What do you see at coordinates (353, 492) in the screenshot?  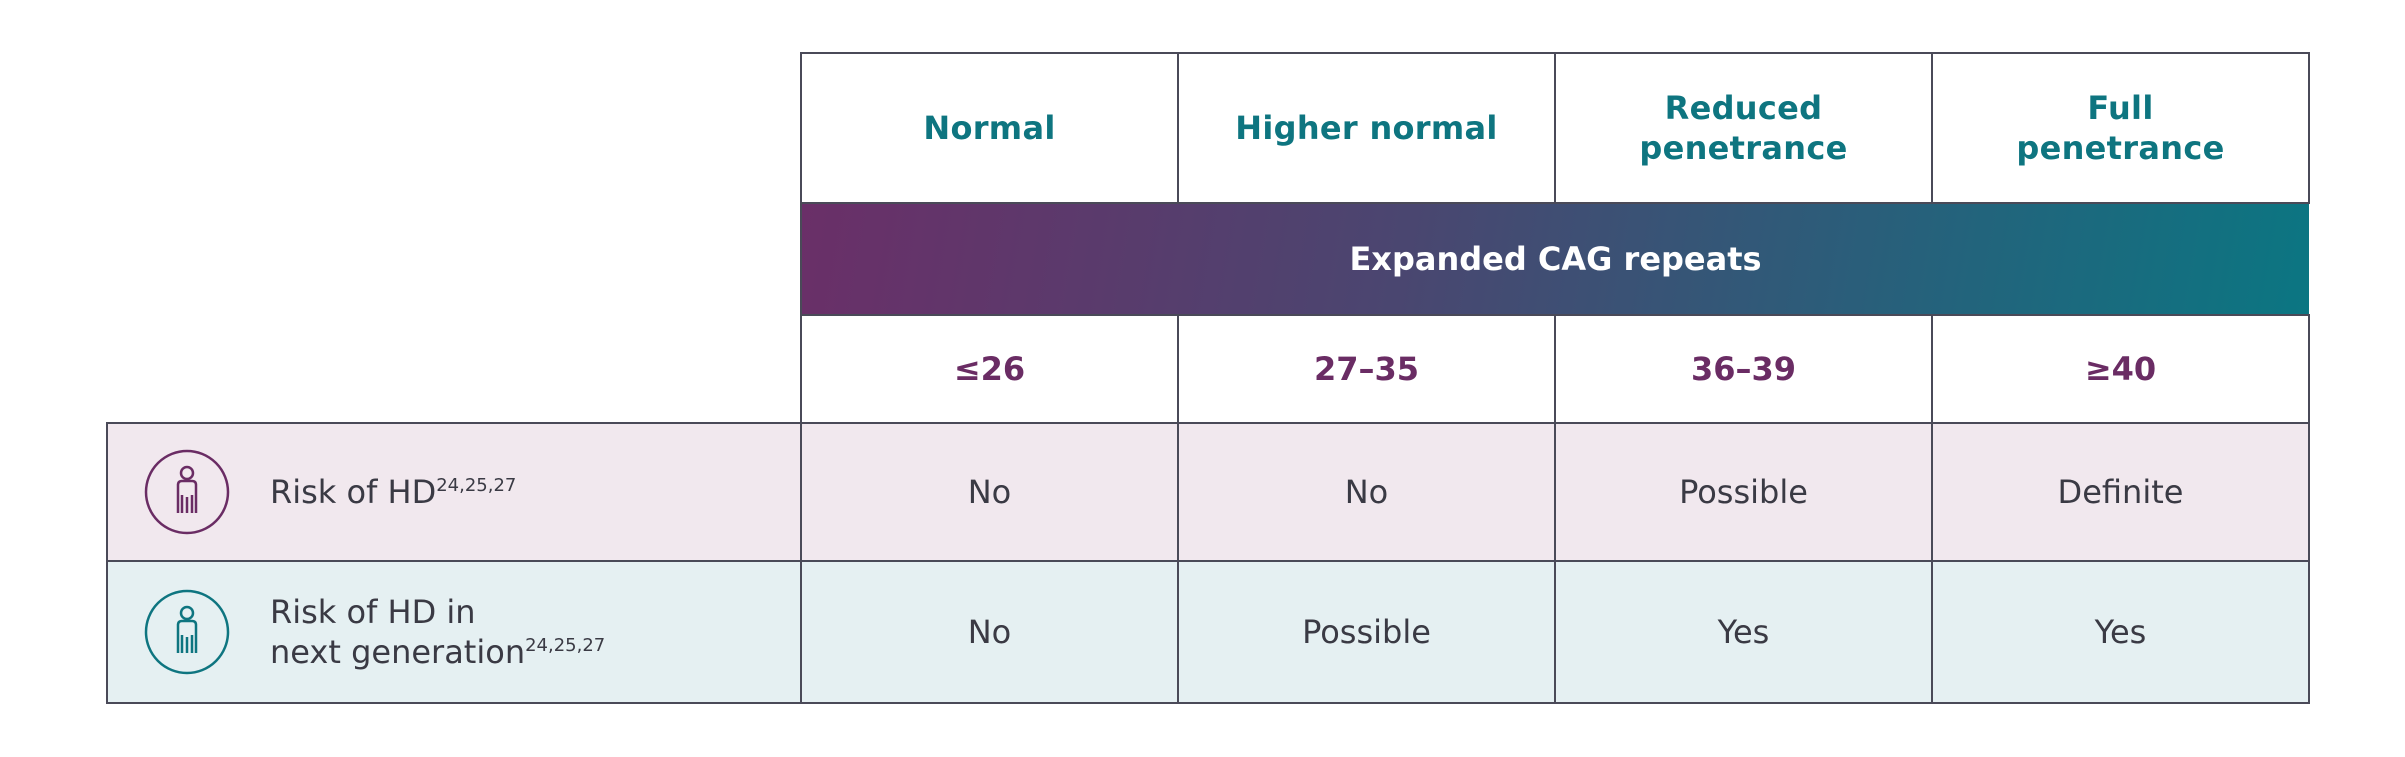 I see `risk-hd-label-text: Risk of HD` at bounding box center [353, 492].